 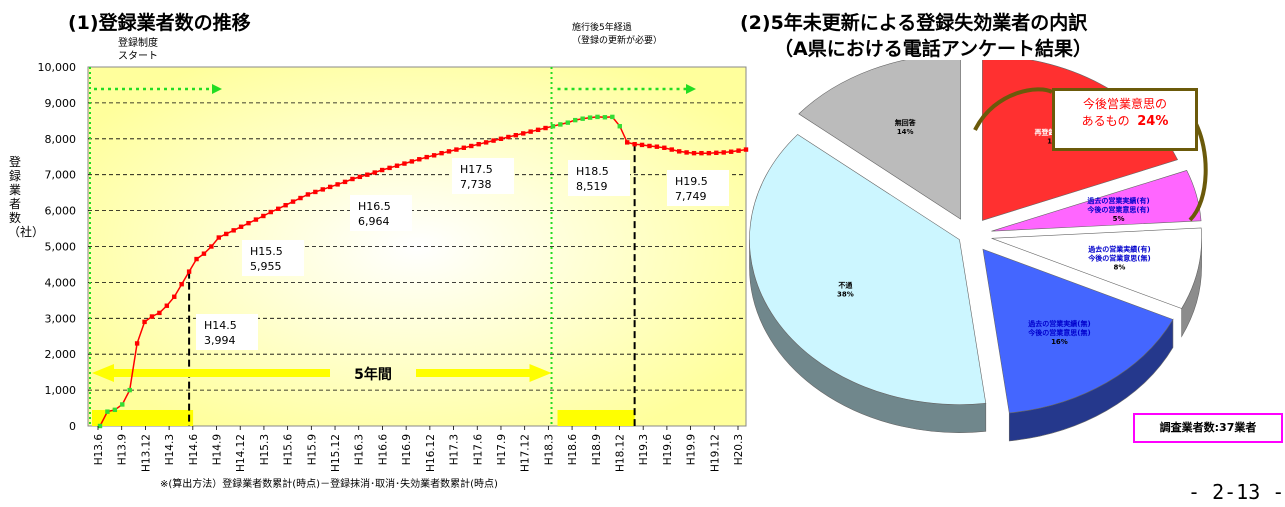 I want to click on x-tick-label: H20.3, so click(x=739, y=449).